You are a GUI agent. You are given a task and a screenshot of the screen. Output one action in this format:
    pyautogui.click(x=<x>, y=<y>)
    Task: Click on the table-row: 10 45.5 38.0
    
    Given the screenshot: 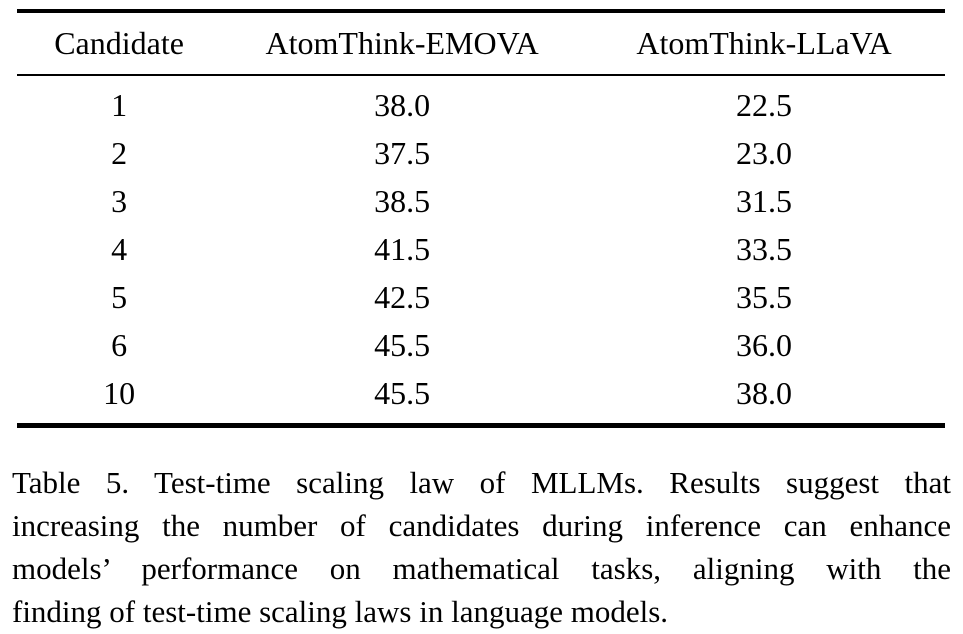 What is the action you would take?
    pyautogui.click(x=481, y=397)
    